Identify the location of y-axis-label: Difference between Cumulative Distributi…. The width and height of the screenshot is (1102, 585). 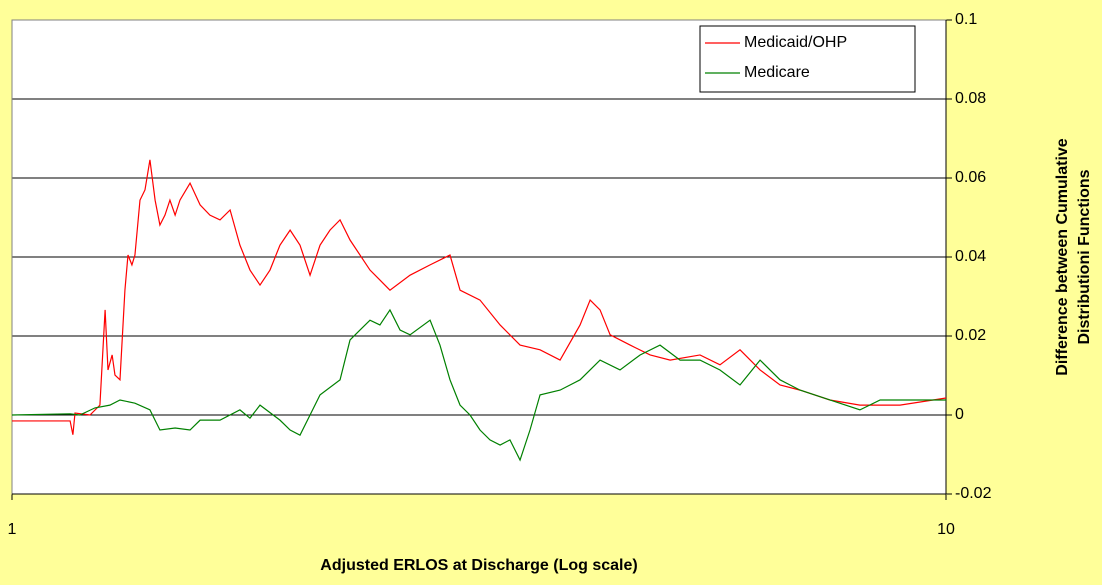
(1073, 257).